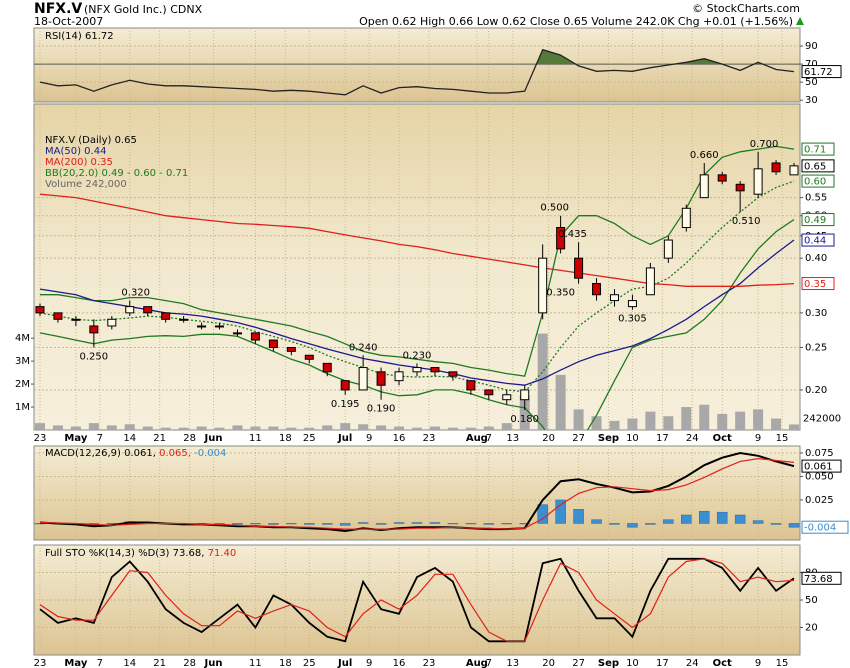 The height and width of the screenshot is (668, 850). I want to click on x-tick-label: 20, so click(548, 438).